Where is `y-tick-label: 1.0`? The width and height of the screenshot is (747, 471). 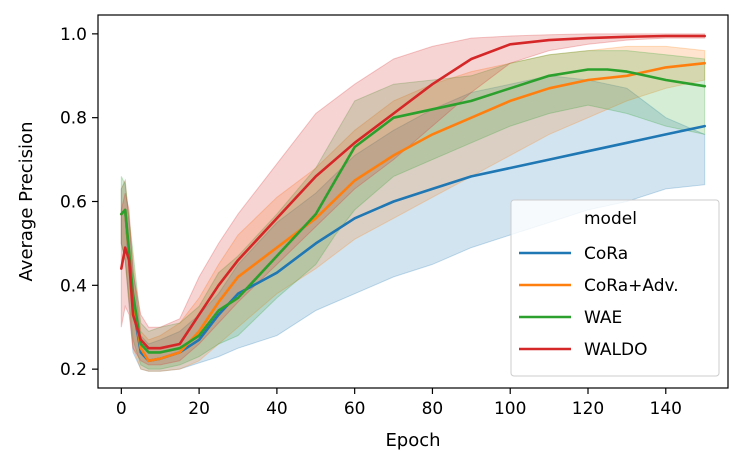 y-tick-label: 1.0 is located at coordinates (73, 35).